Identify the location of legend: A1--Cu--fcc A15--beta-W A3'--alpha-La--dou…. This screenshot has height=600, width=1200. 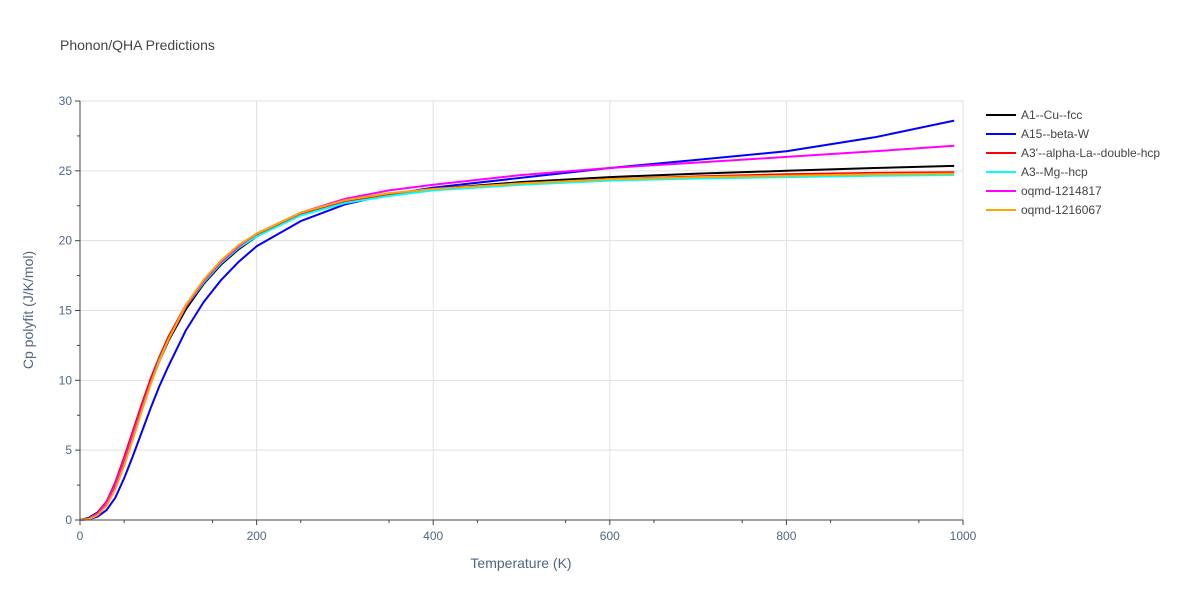
(1073, 162).